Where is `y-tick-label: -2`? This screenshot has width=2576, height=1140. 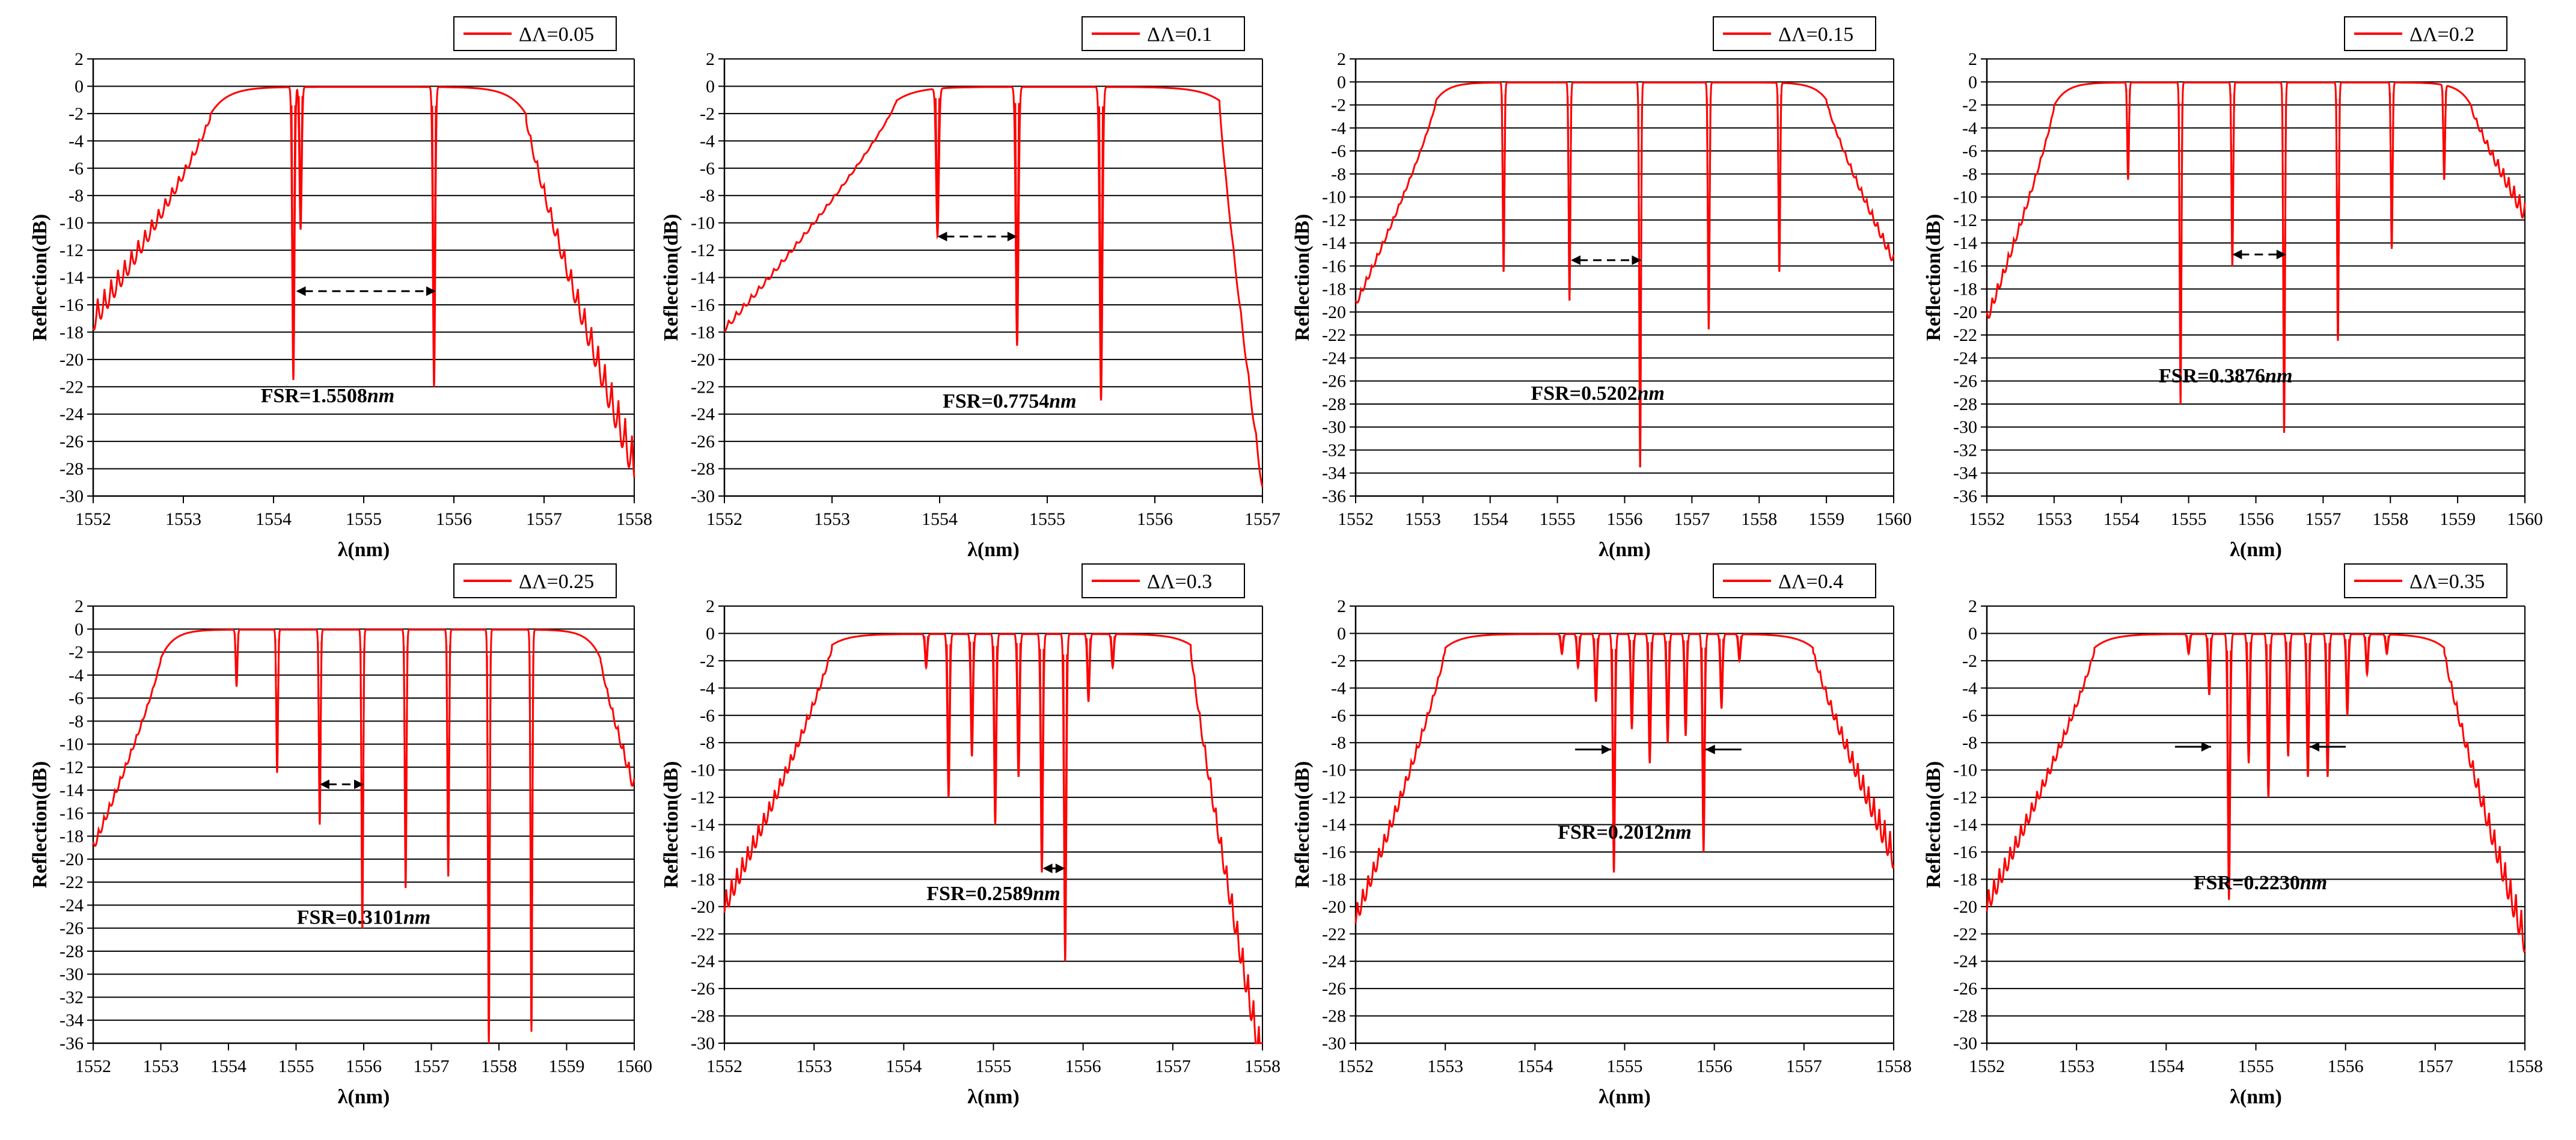
y-tick-label: -2 is located at coordinates (707, 661).